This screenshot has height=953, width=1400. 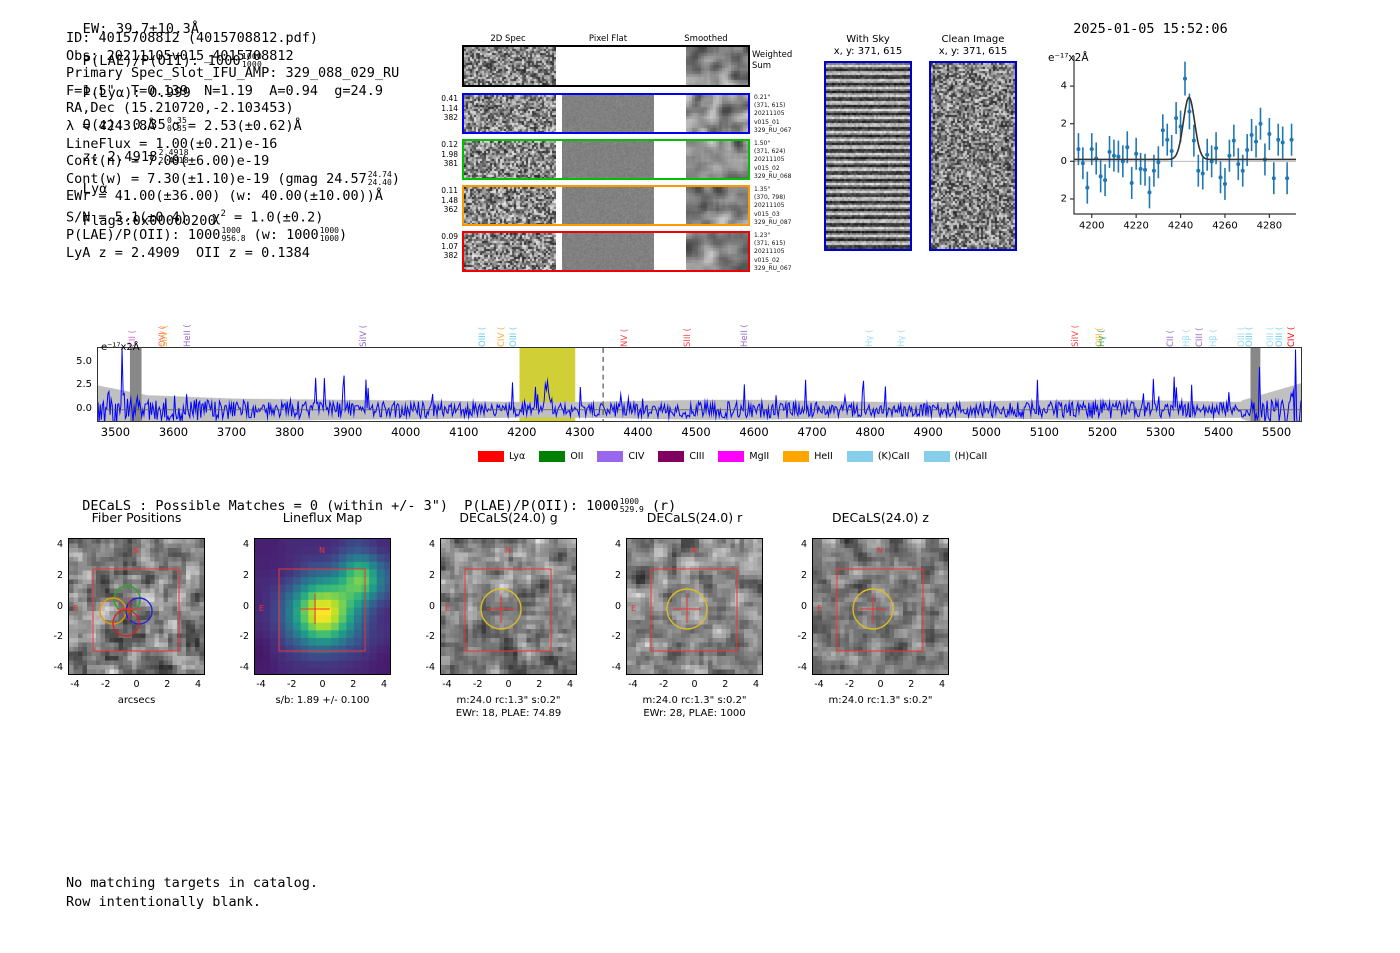 What do you see at coordinates (322, 700) in the screenshot?
I see `cutout-panel-caption: s/b: 1.89 +/- 0.100` at bounding box center [322, 700].